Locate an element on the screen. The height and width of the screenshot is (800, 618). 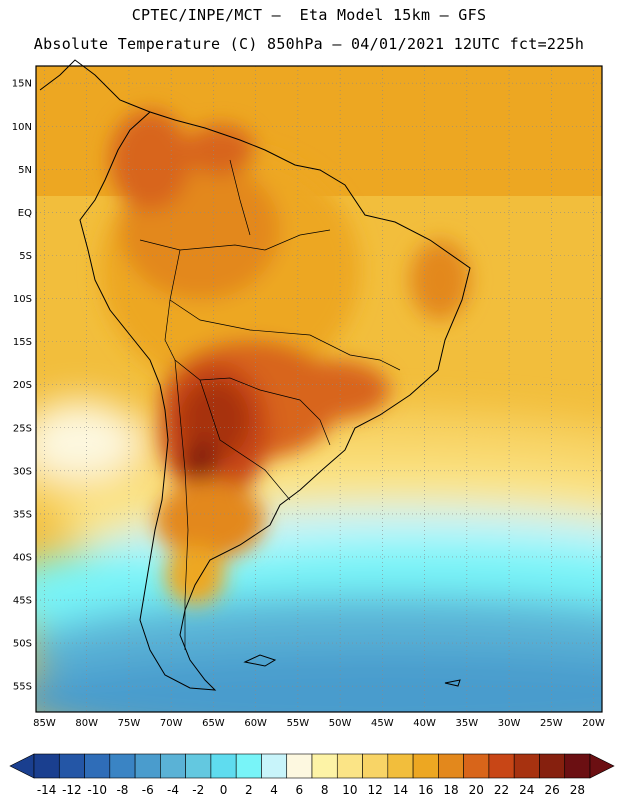
lon-label: 80W is located at coordinates (86, 723).